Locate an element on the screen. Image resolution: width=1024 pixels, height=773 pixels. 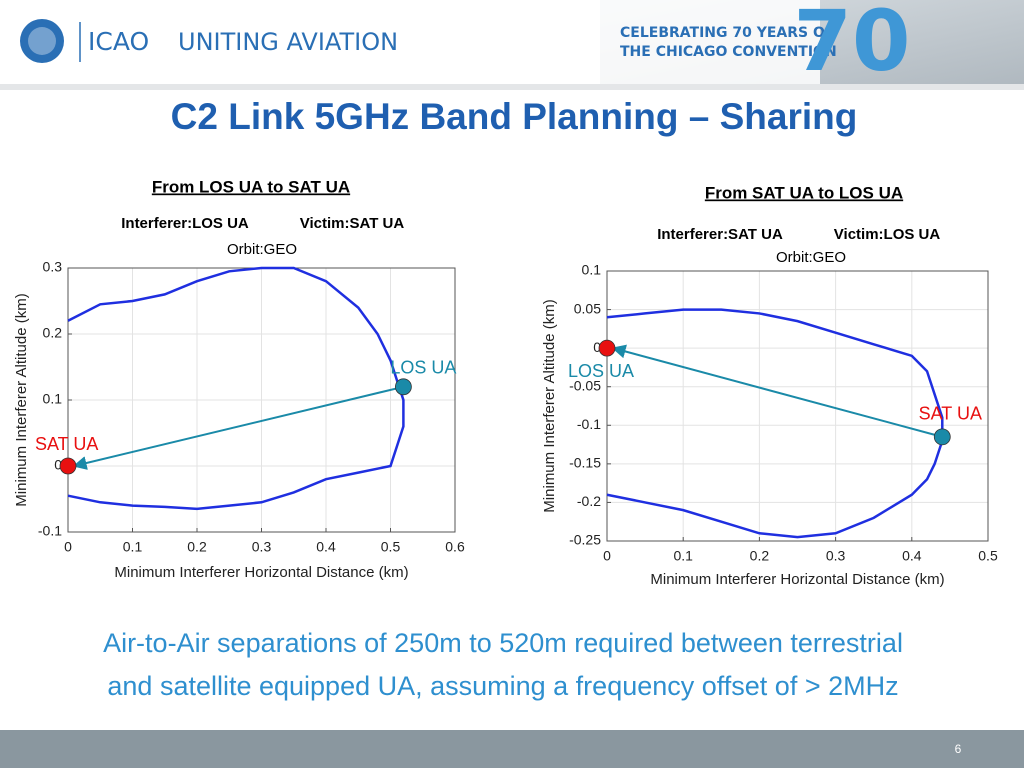
footer-bar is located at coordinates (512, 749).